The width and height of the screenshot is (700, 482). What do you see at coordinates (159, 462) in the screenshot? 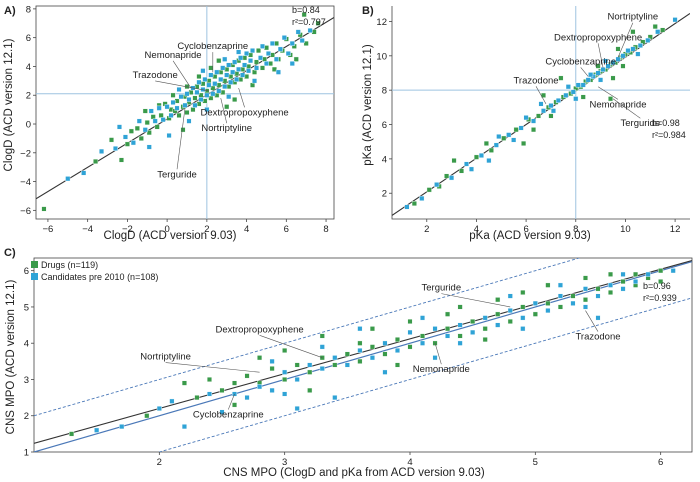
I see `panel-c-x-tick-label: 2` at bounding box center [159, 462].